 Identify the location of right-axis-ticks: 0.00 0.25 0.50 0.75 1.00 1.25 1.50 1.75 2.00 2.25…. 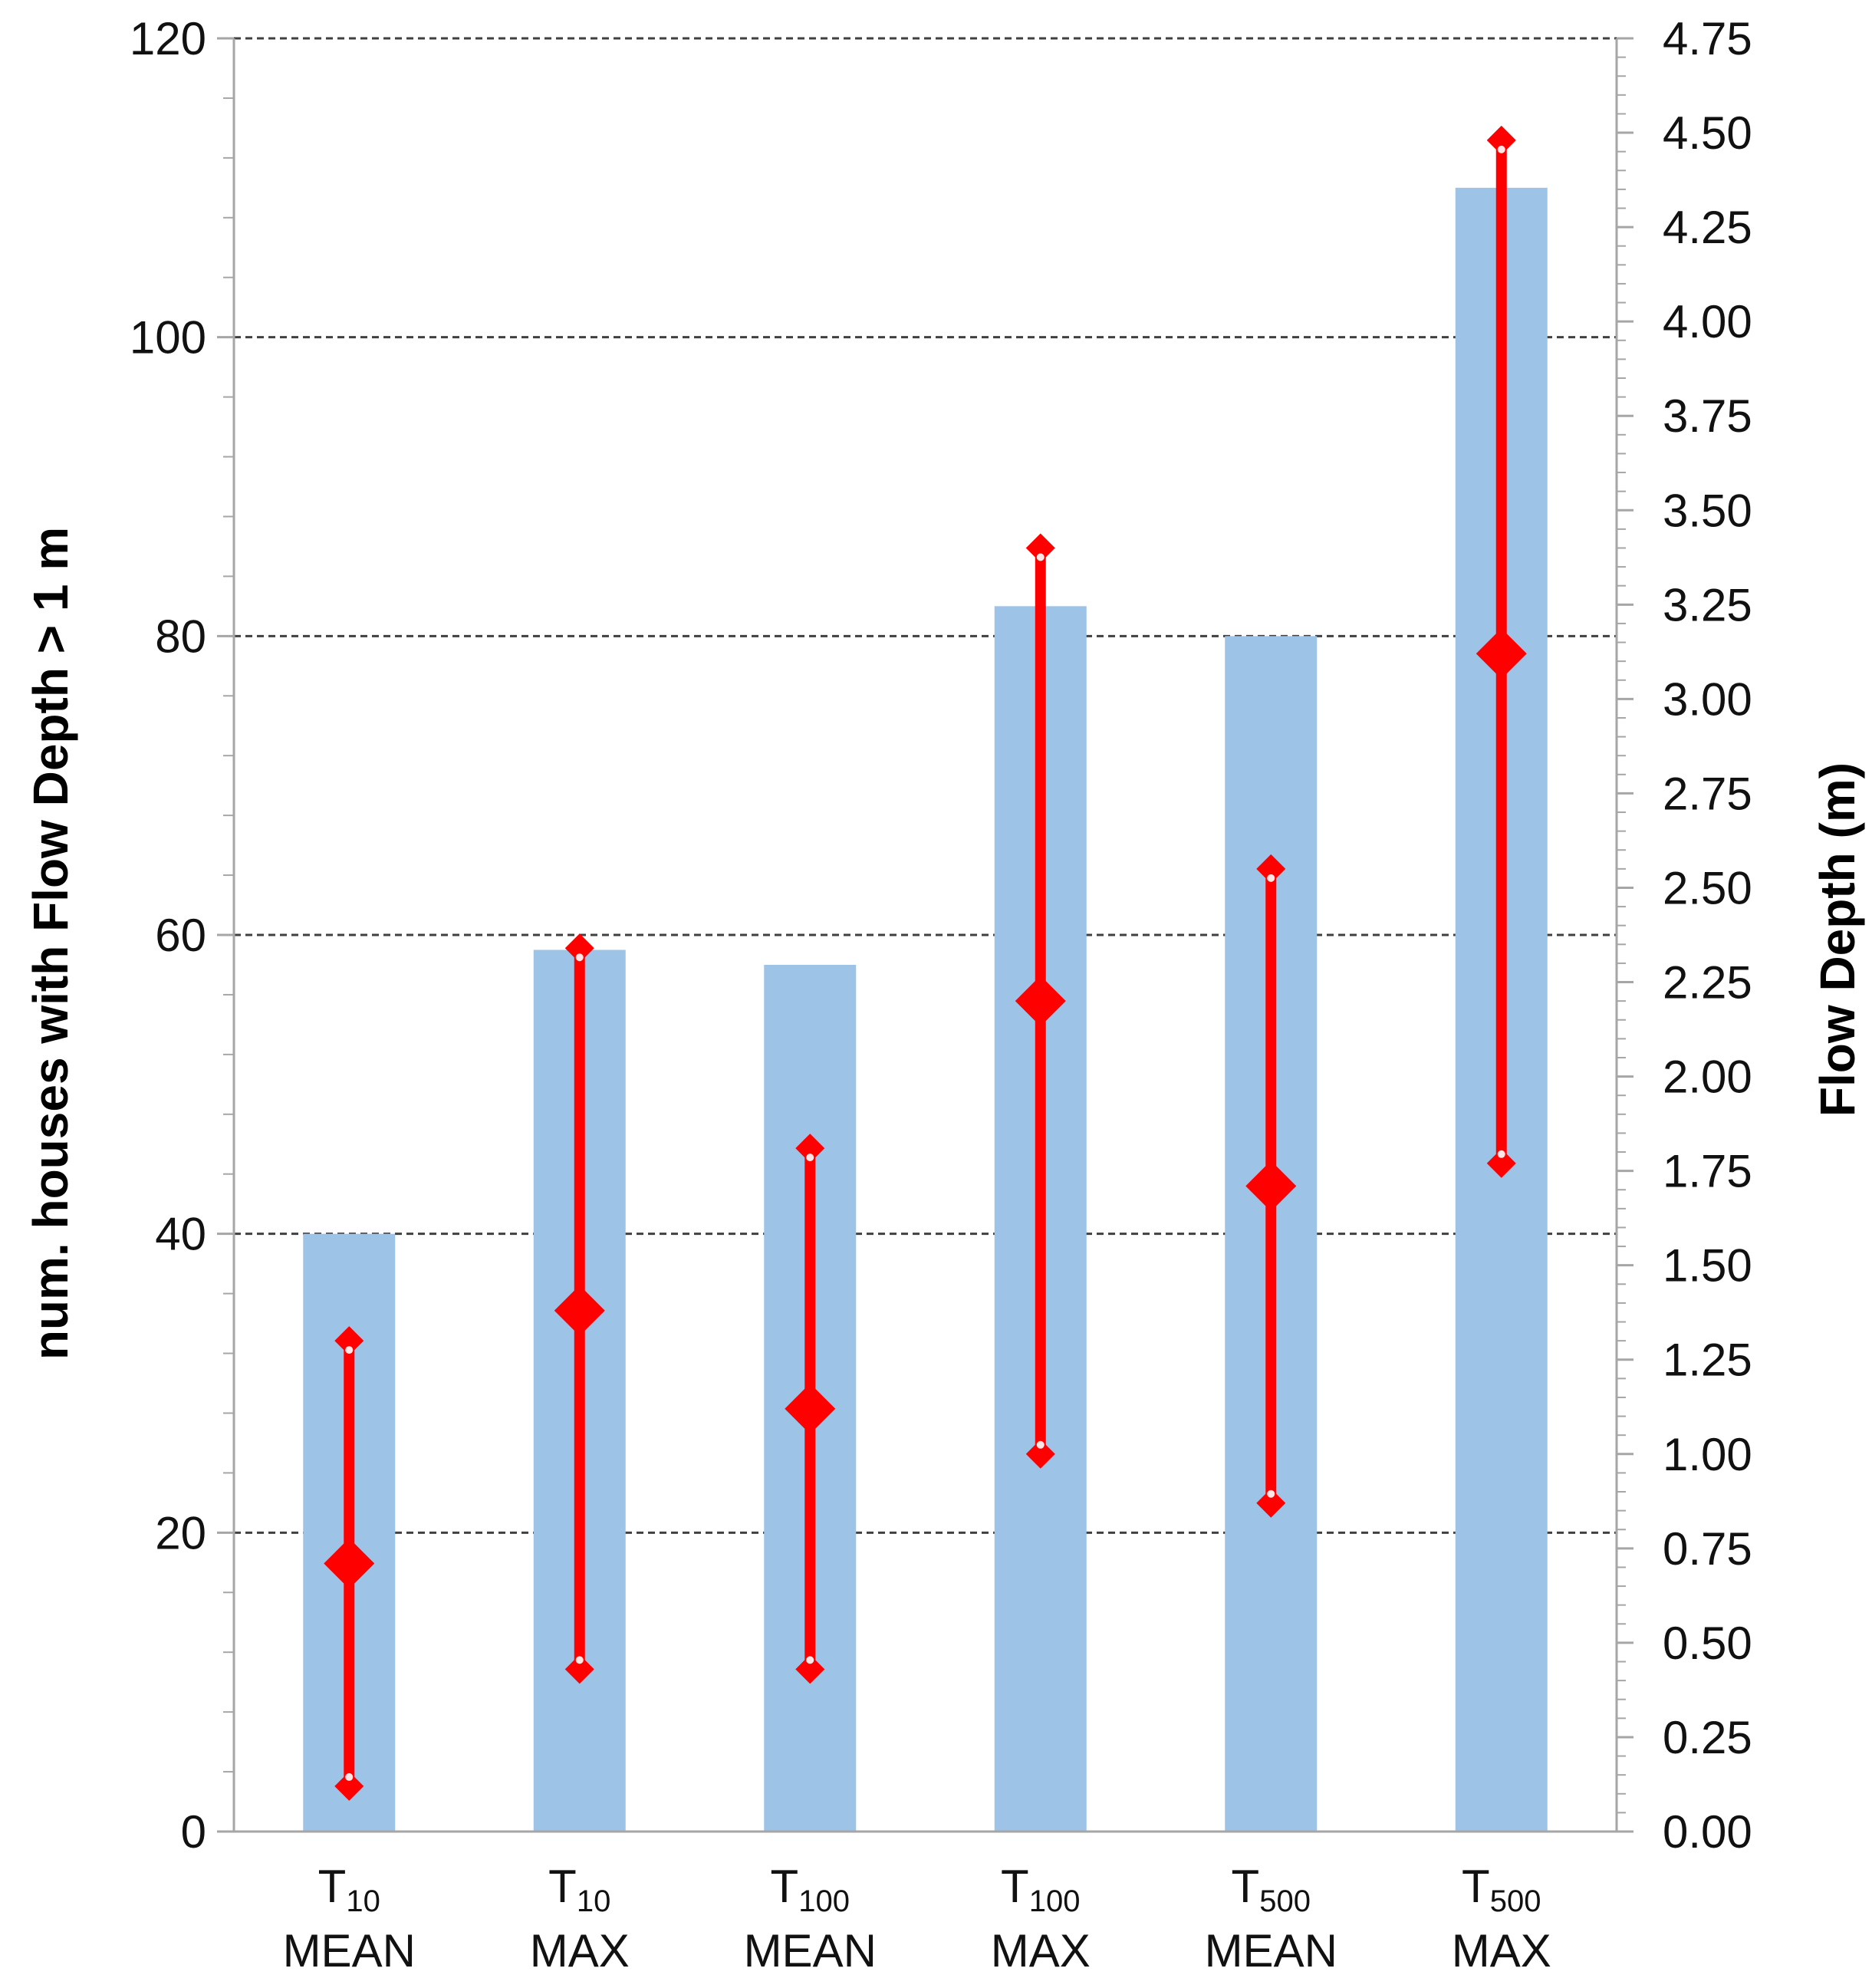
(1684, 936).